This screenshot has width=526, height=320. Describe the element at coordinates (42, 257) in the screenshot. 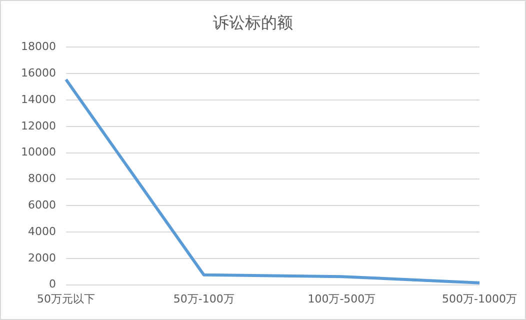

I see `y-tick-label: 2000` at that location.